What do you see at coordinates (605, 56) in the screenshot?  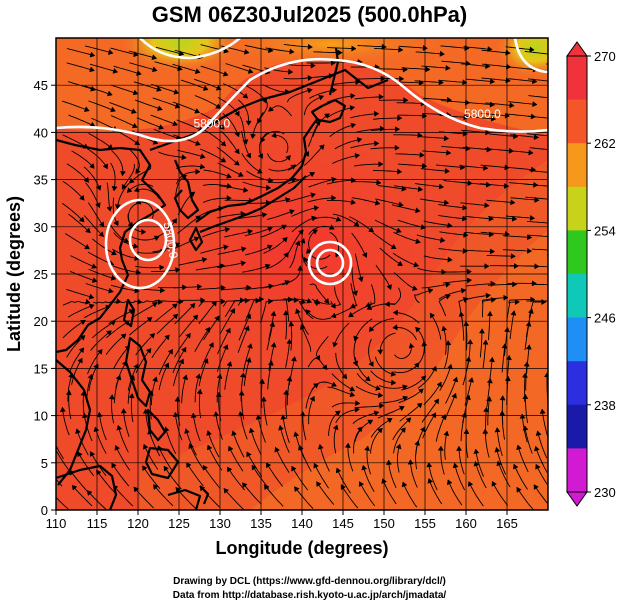 I see `colorbar-label: 270` at bounding box center [605, 56].